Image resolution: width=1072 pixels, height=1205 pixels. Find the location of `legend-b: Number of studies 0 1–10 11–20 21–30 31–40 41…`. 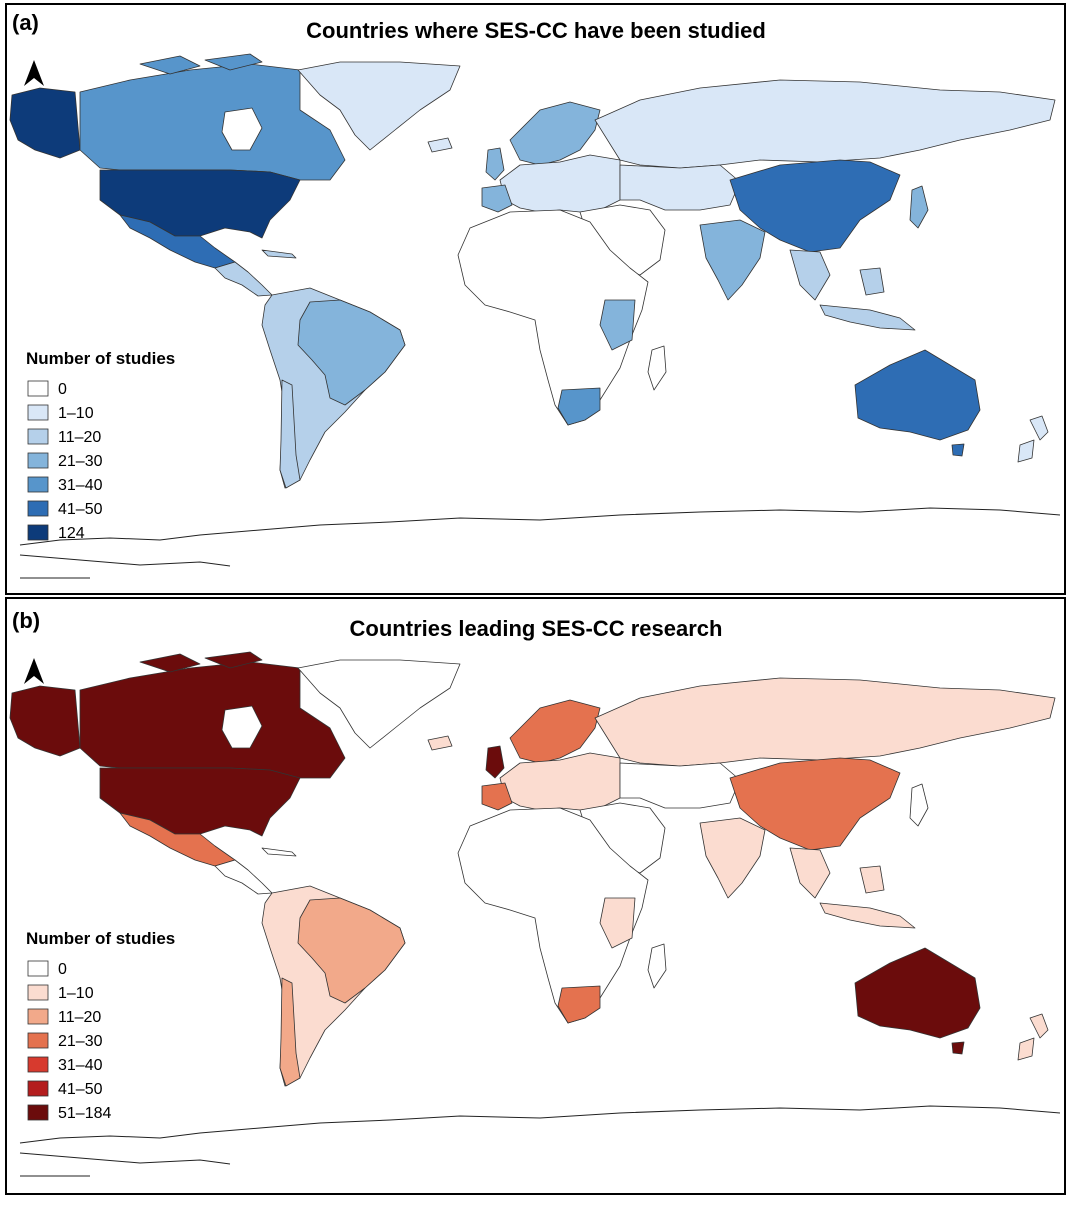

legend-b: Number of studies 0 1–10 11–20 21–30 31–40 41… is located at coordinates (100, 1025).